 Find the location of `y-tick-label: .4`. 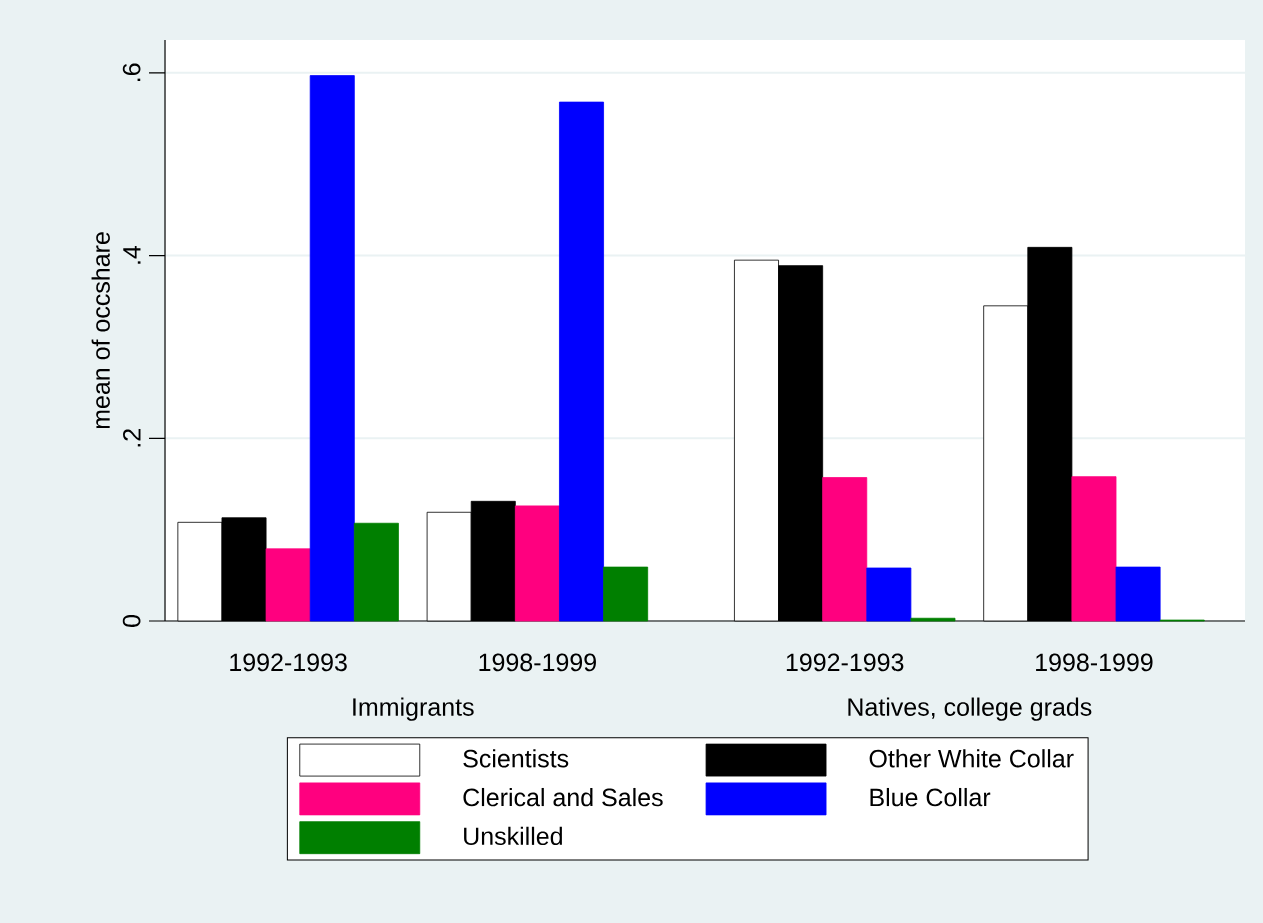

y-tick-label: .4 is located at coordinates (132, 254).